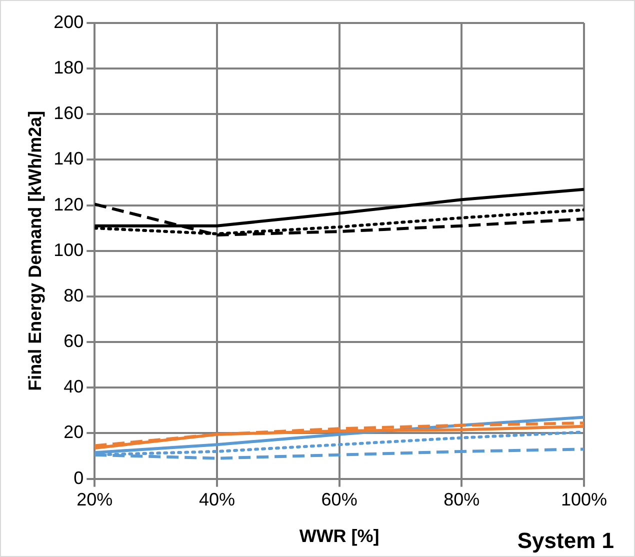 The height and width of the screenshot is (557, 635). Describe the element at coordinates (79, 478) in the screenshot. I see `y-tick-label: 0` at that location.